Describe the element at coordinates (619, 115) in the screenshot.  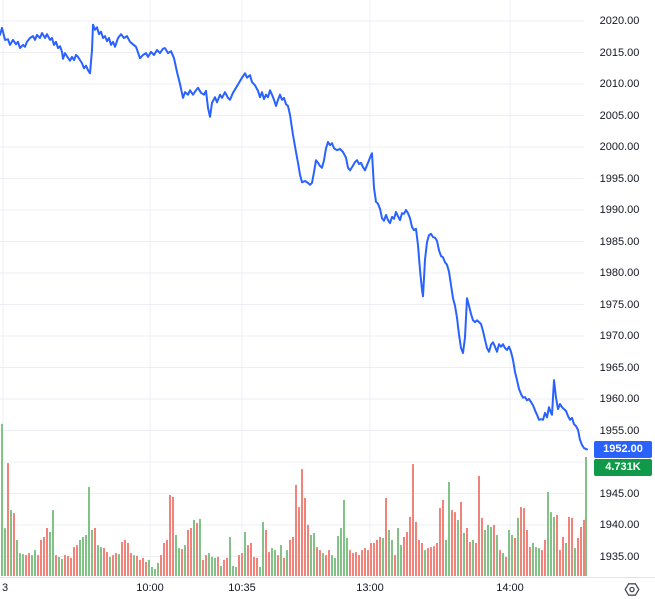
I see `price-axis-label: 2005.00` at that location.